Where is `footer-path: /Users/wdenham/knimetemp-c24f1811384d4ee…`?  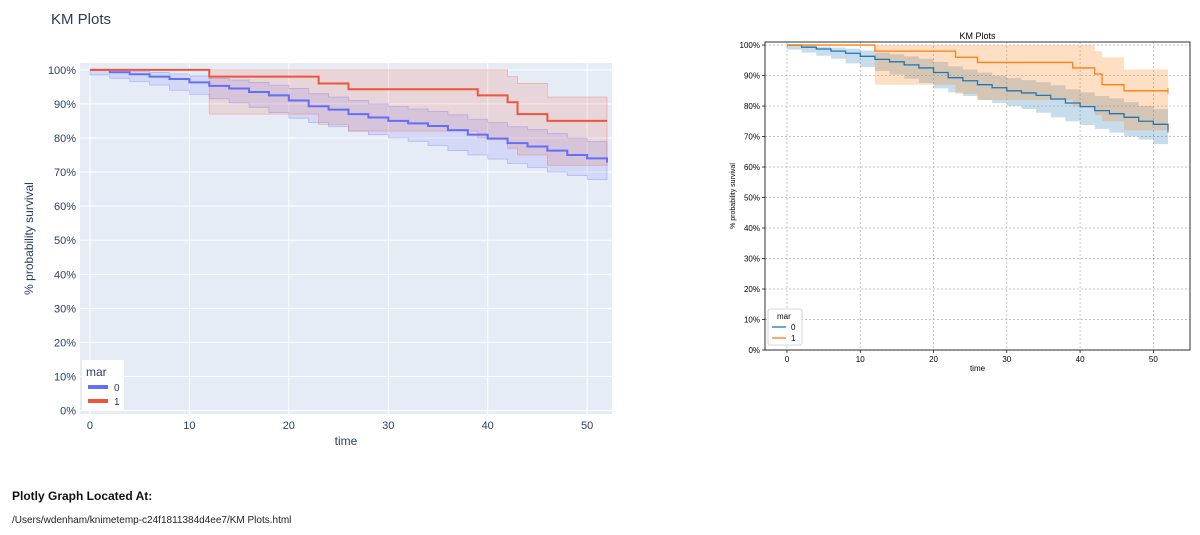 footer-path: /Users/wdenham/knimetemp-c24f1811384d4ee… is located at coordinates (152, 520).